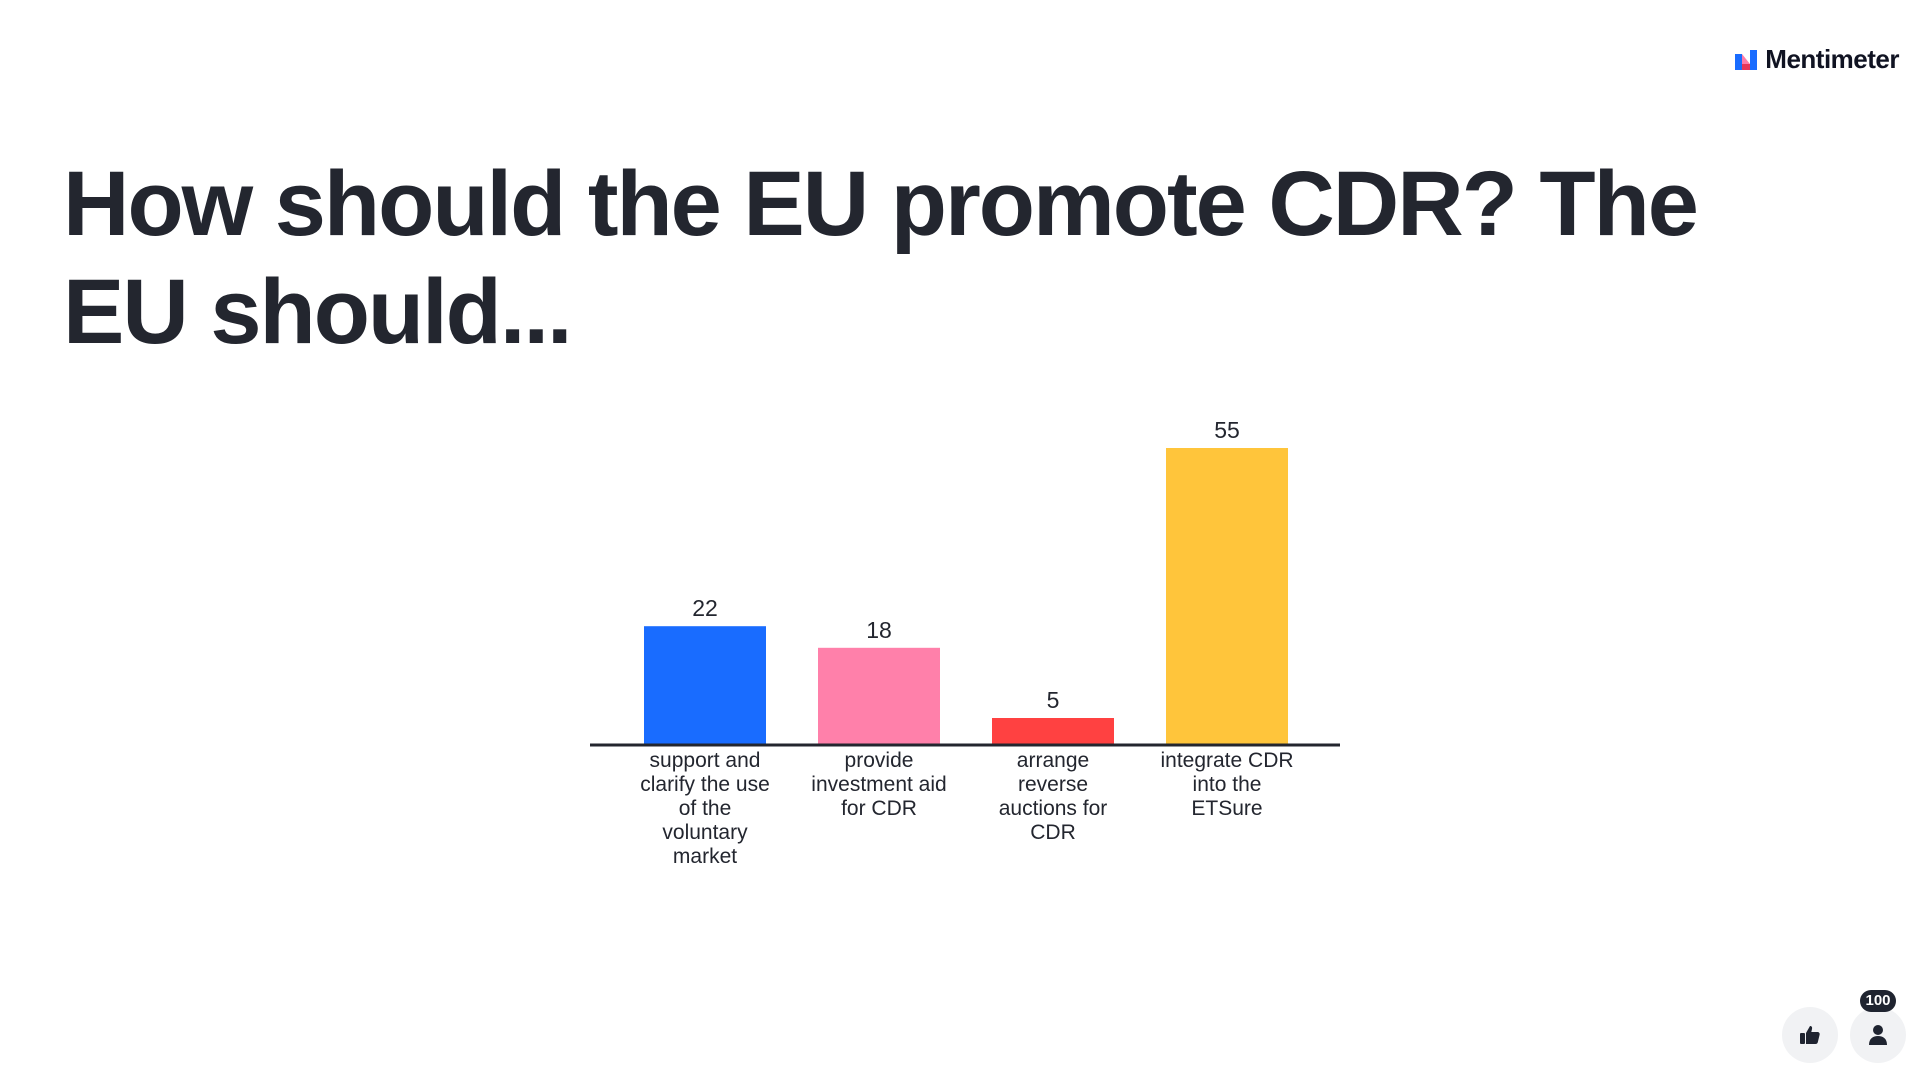 This screenshot has width=1920, height=1080. Describe the element at coordinates (705, 608) in the screenshot. I see `bar-value-label-1: 22` at that location.